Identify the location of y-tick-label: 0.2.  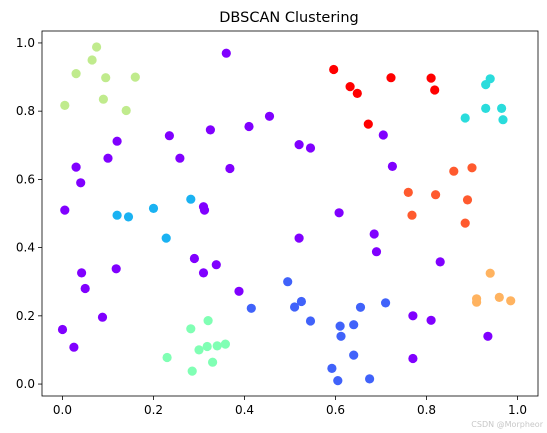
(25, 316).